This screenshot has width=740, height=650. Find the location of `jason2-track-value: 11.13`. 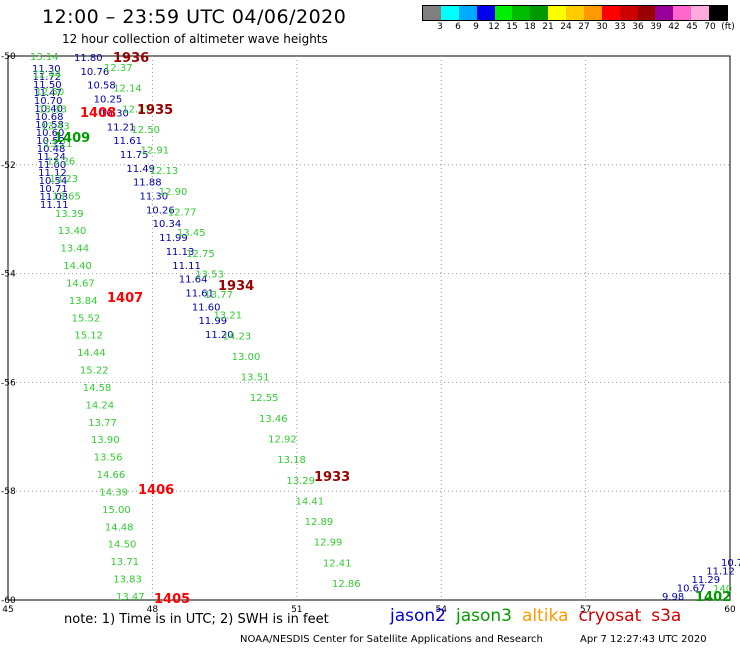

jason2-track-value: 11.13 is located at coordinates (180, 252).